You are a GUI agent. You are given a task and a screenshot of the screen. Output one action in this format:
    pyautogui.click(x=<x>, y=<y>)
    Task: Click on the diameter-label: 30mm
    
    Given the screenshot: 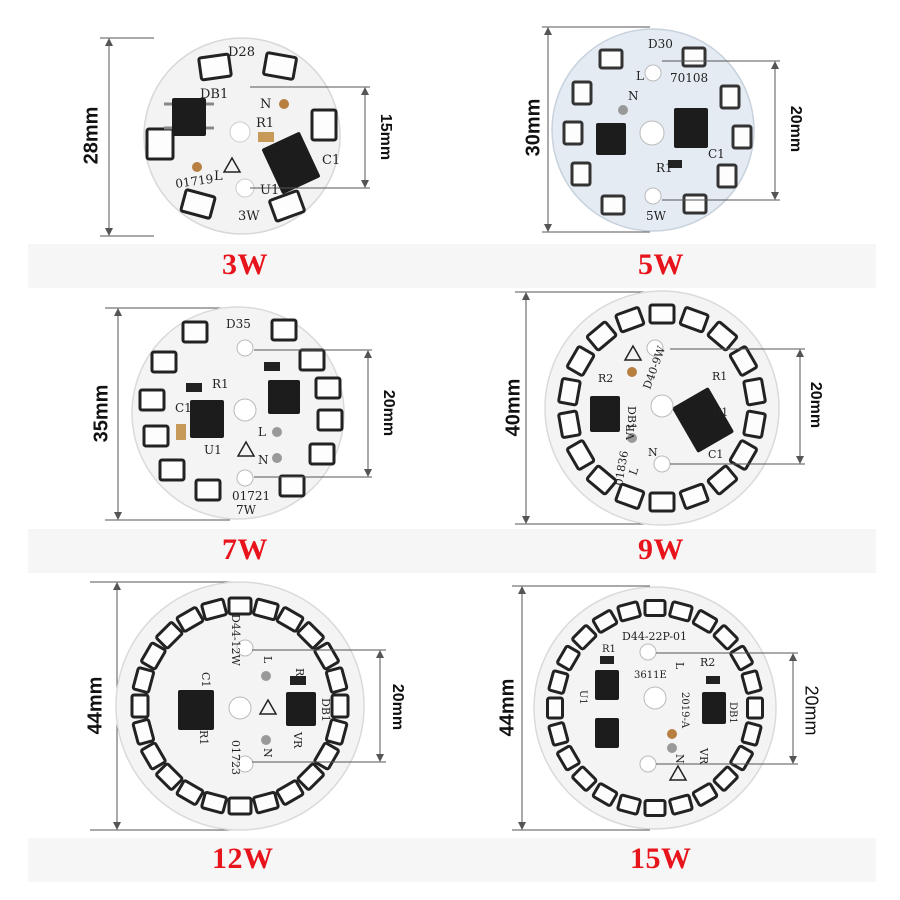 What is the action you would take?
    pyautogui.click(x=533, y=127)
    